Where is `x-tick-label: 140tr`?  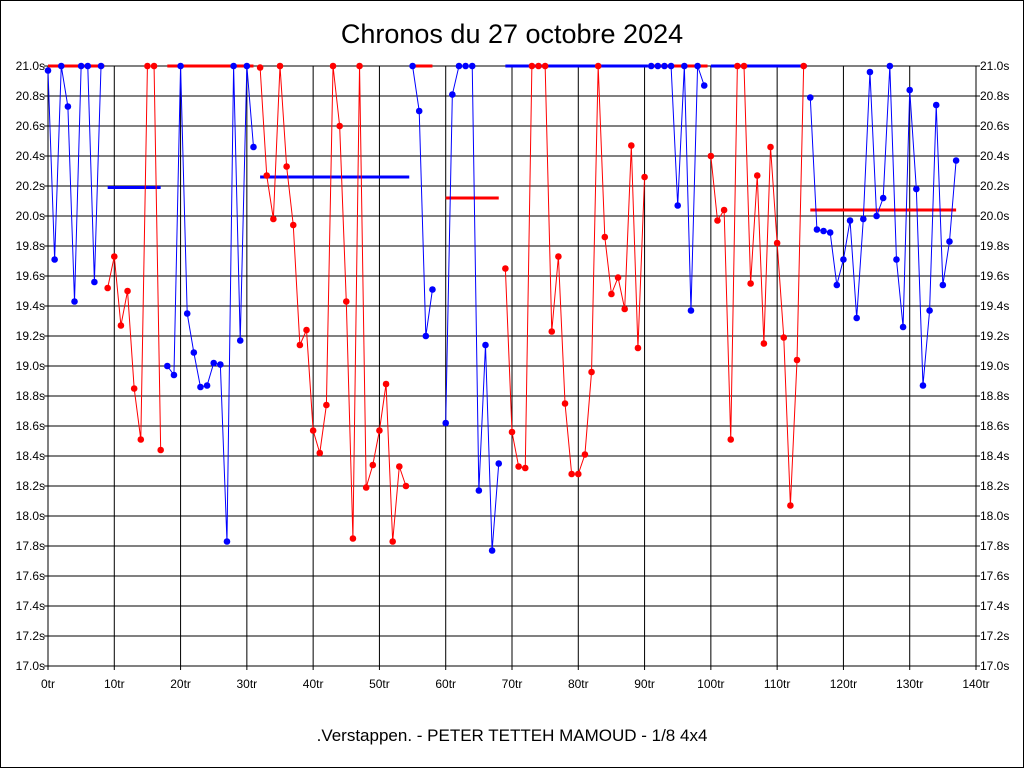
x-tick-label: 140tr is located at coordinates (975, 684).